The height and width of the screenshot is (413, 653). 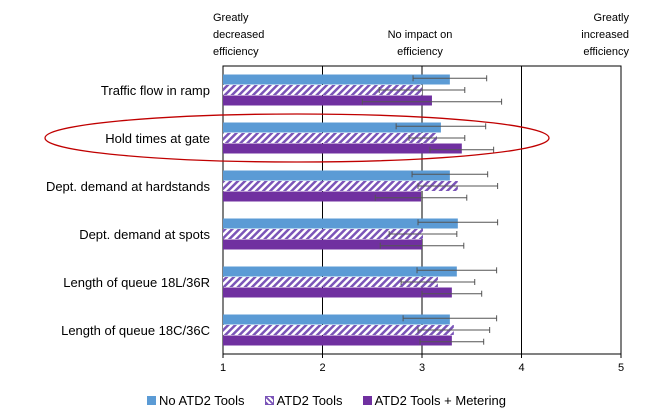 I want to click on legend-label: ATD2 Tools, so click(x=309, y=400).